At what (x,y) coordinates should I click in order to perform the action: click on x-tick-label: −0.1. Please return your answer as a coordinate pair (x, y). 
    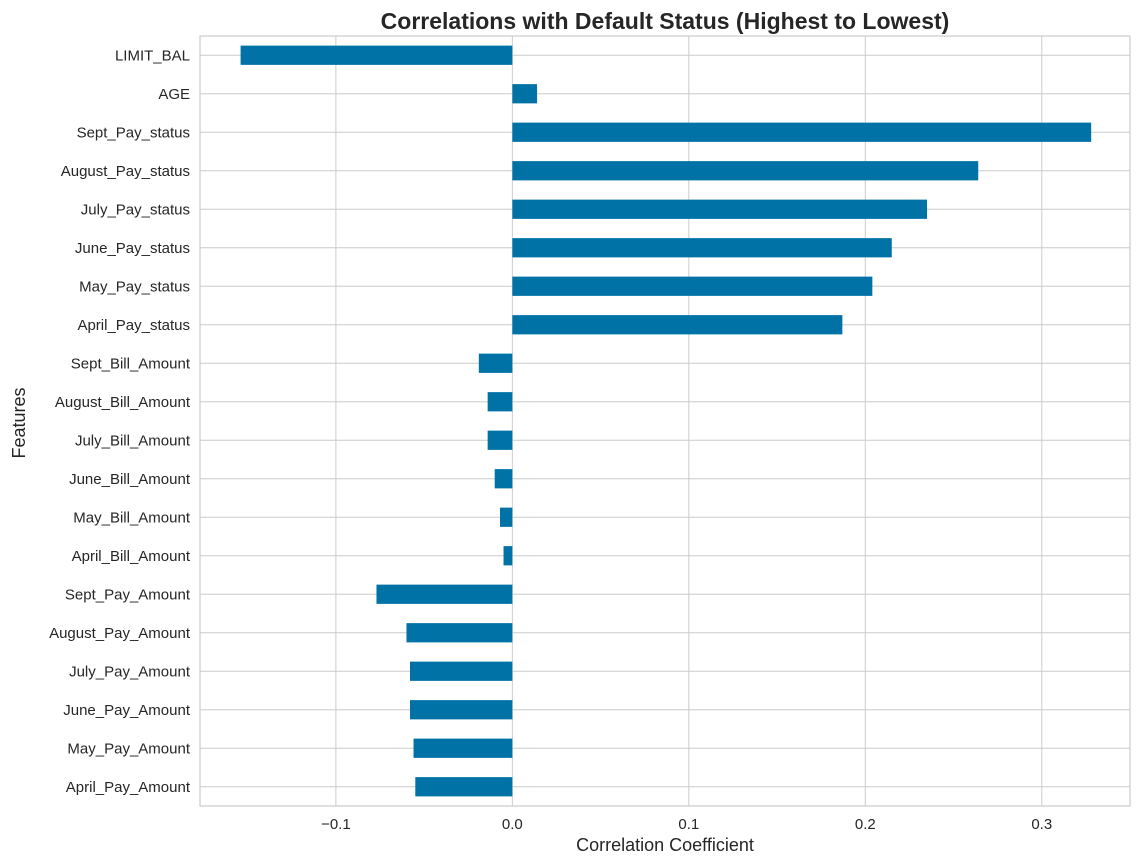
    Looking at the image, I should click on (336, 824).